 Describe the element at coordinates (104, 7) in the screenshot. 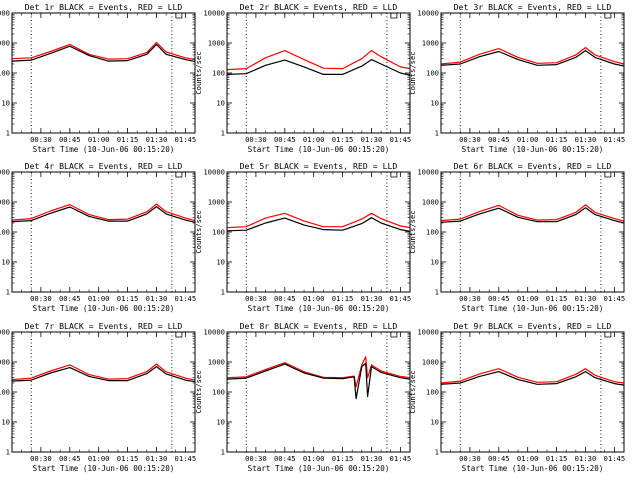

I see `panel-title: Det 1r BLACK = Events, RED = LLD` at that location.